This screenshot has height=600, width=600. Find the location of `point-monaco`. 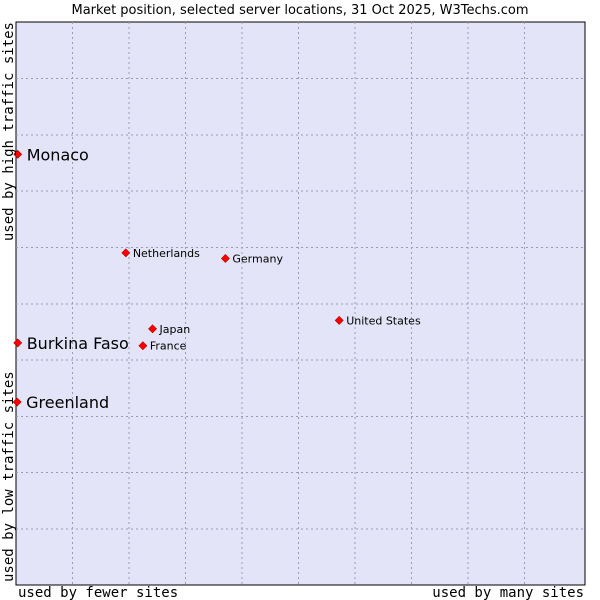

point-monaco is located at coordinates (18, 154).